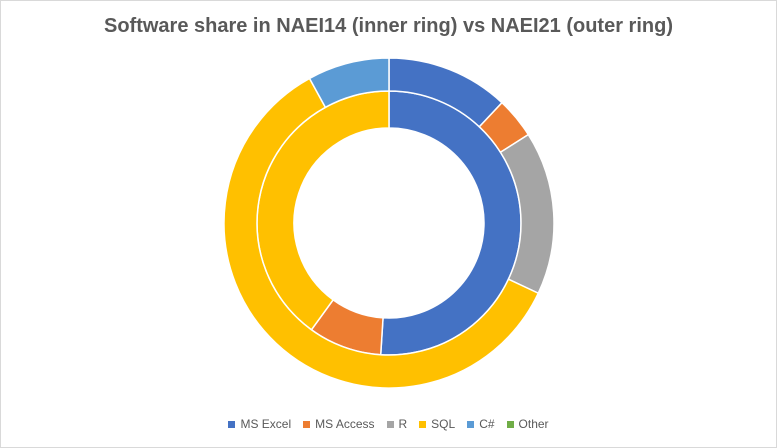 This screenshot has height=448, width=777. I want to click on outer-ring-segment-c, so click(349, 83).